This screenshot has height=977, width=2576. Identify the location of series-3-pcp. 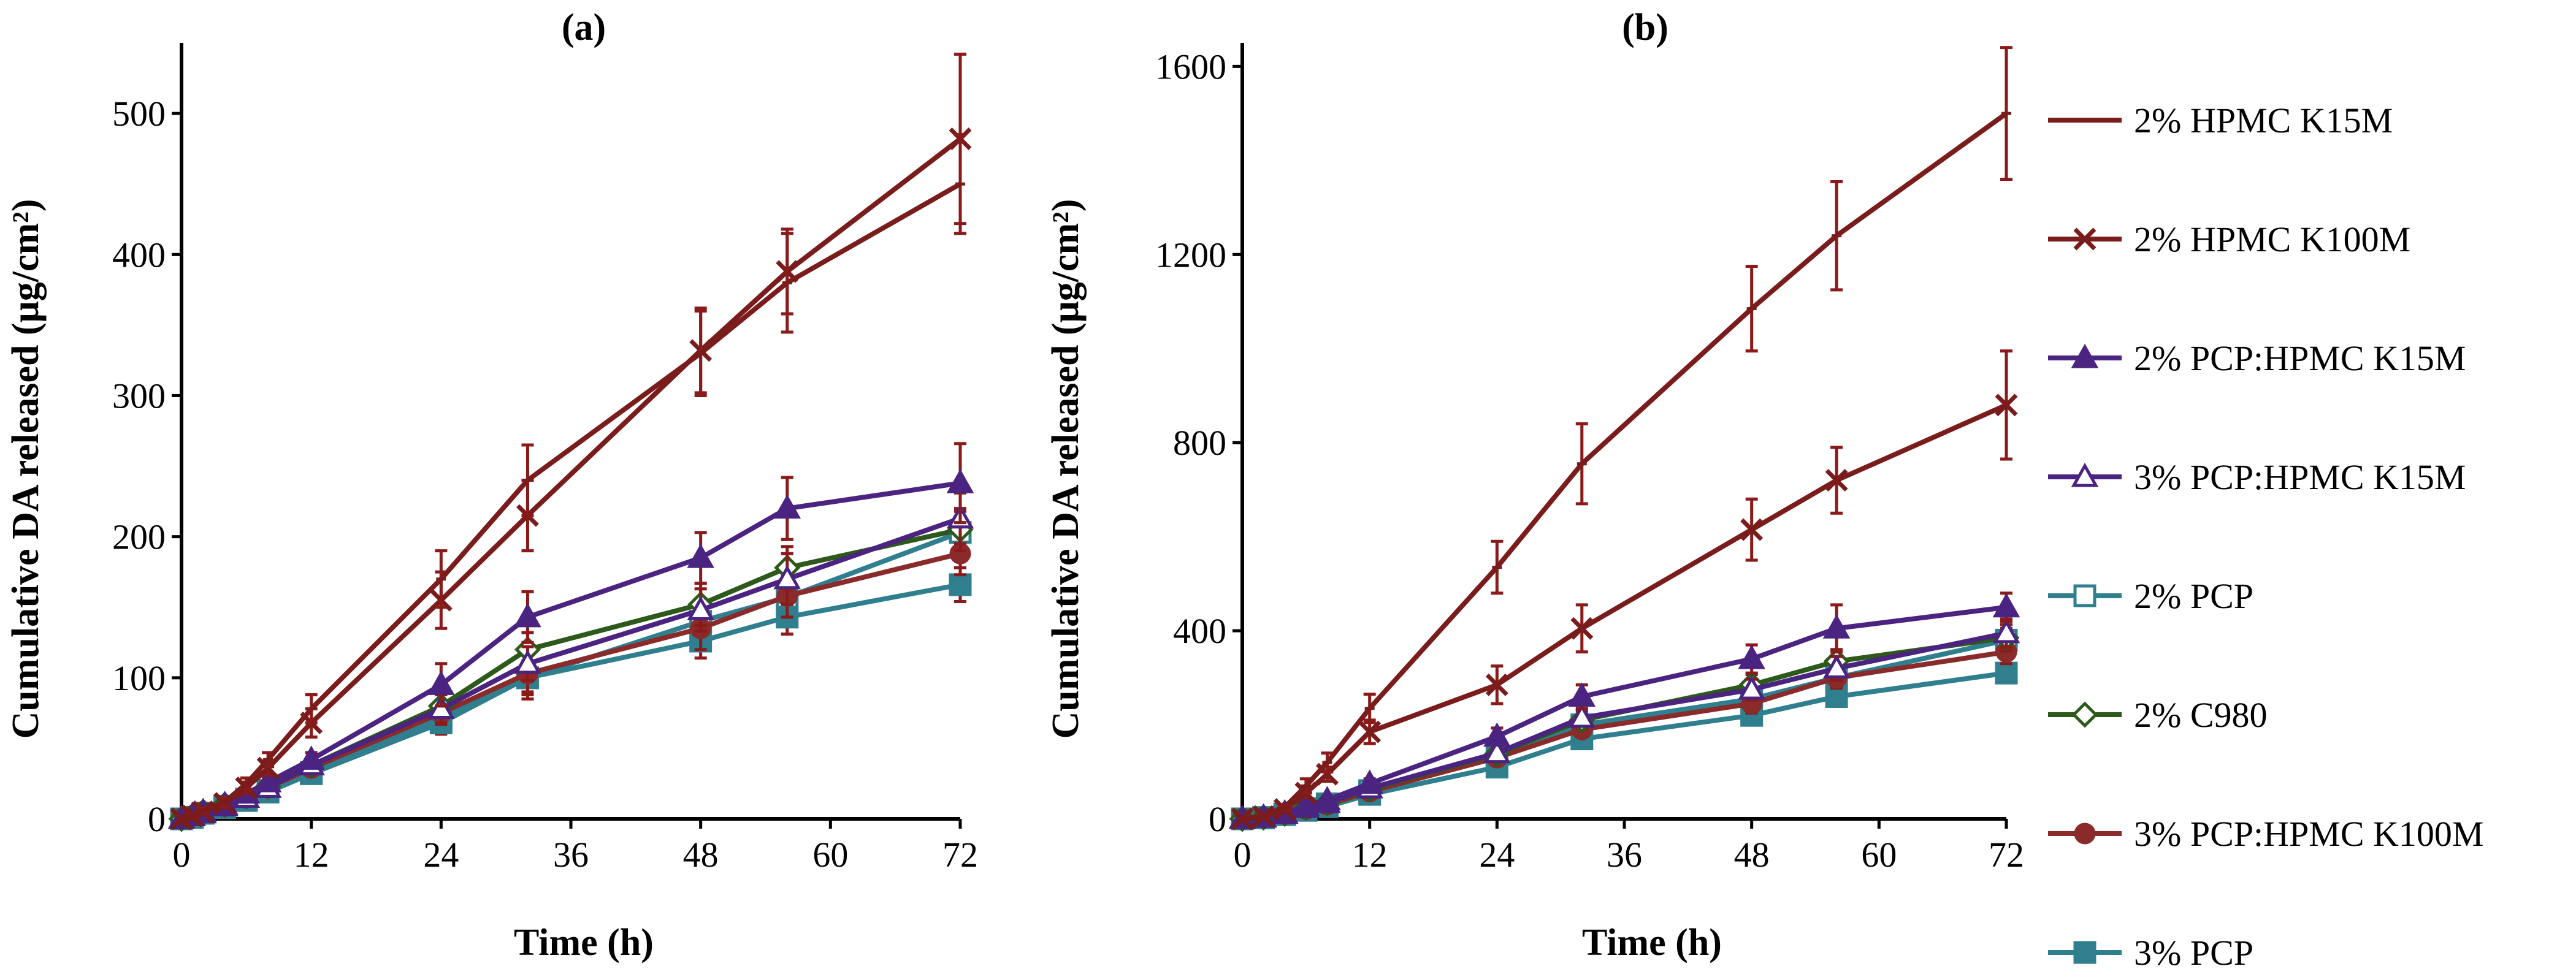
(571, 698).